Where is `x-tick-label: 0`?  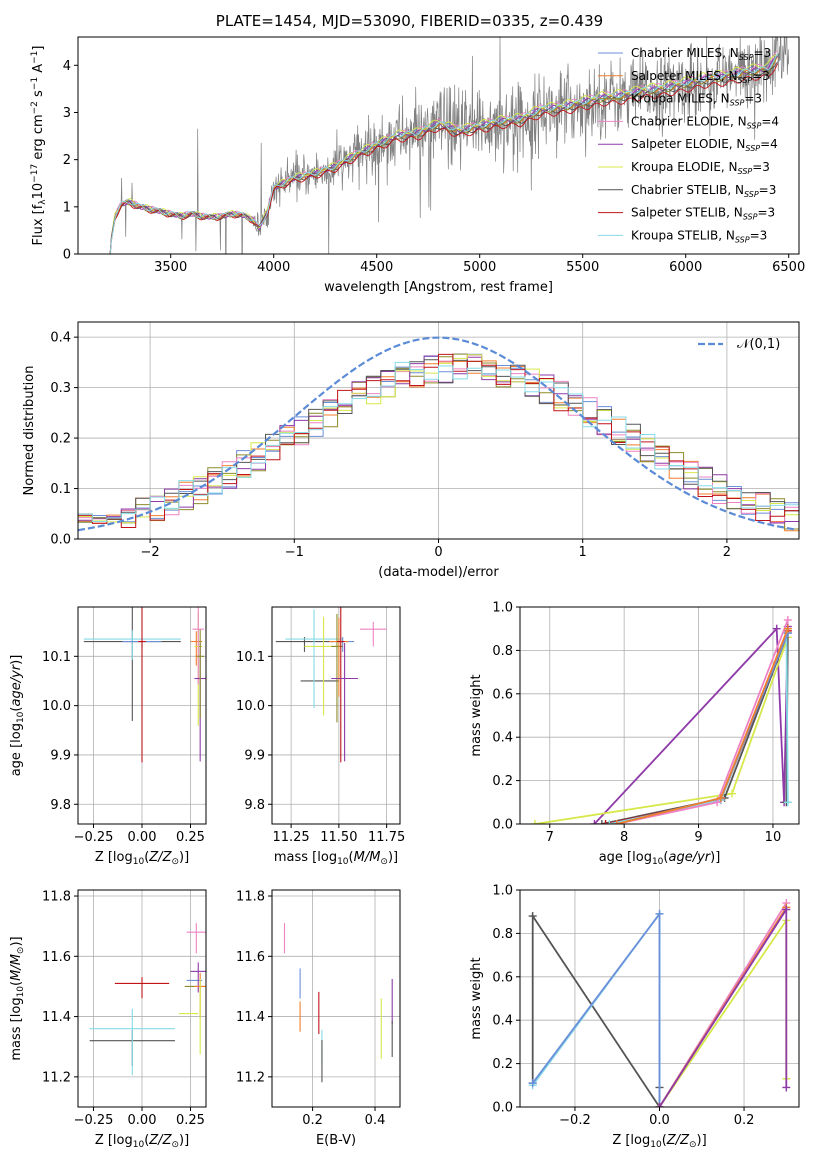 x-tick-label: 0 is located at coordinates (438, 552).